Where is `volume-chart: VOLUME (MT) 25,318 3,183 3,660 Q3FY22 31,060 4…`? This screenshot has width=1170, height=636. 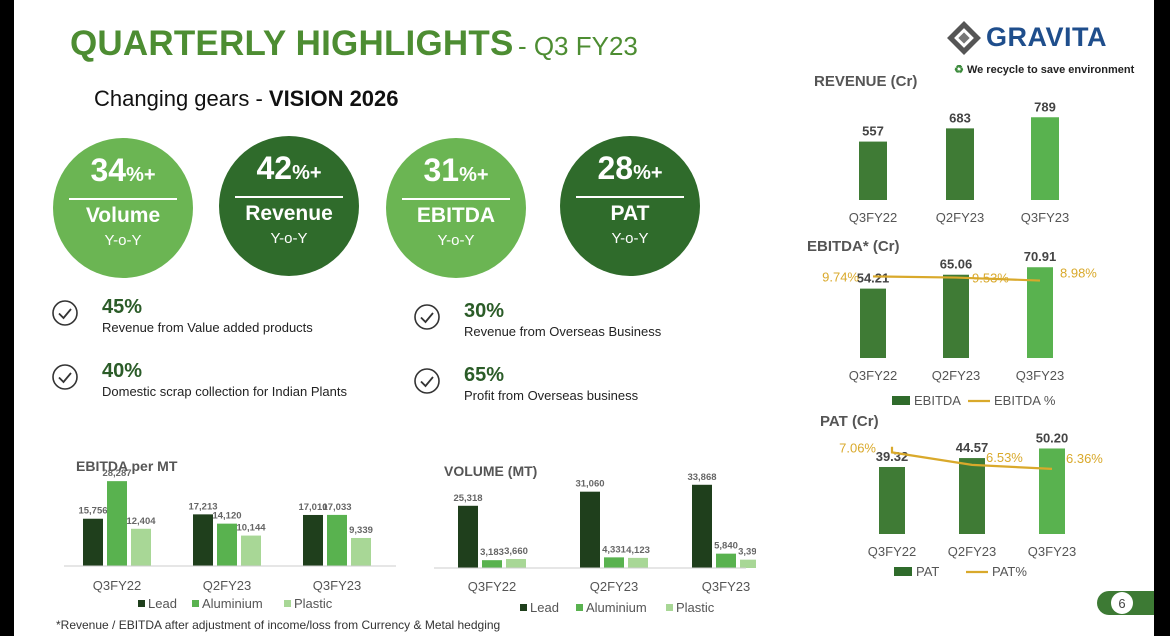
volume-chart: VOLUME (MT) 25,318 3,183 3,660 Q3FY22 31,060 4… is located at coordinates (595, 539).